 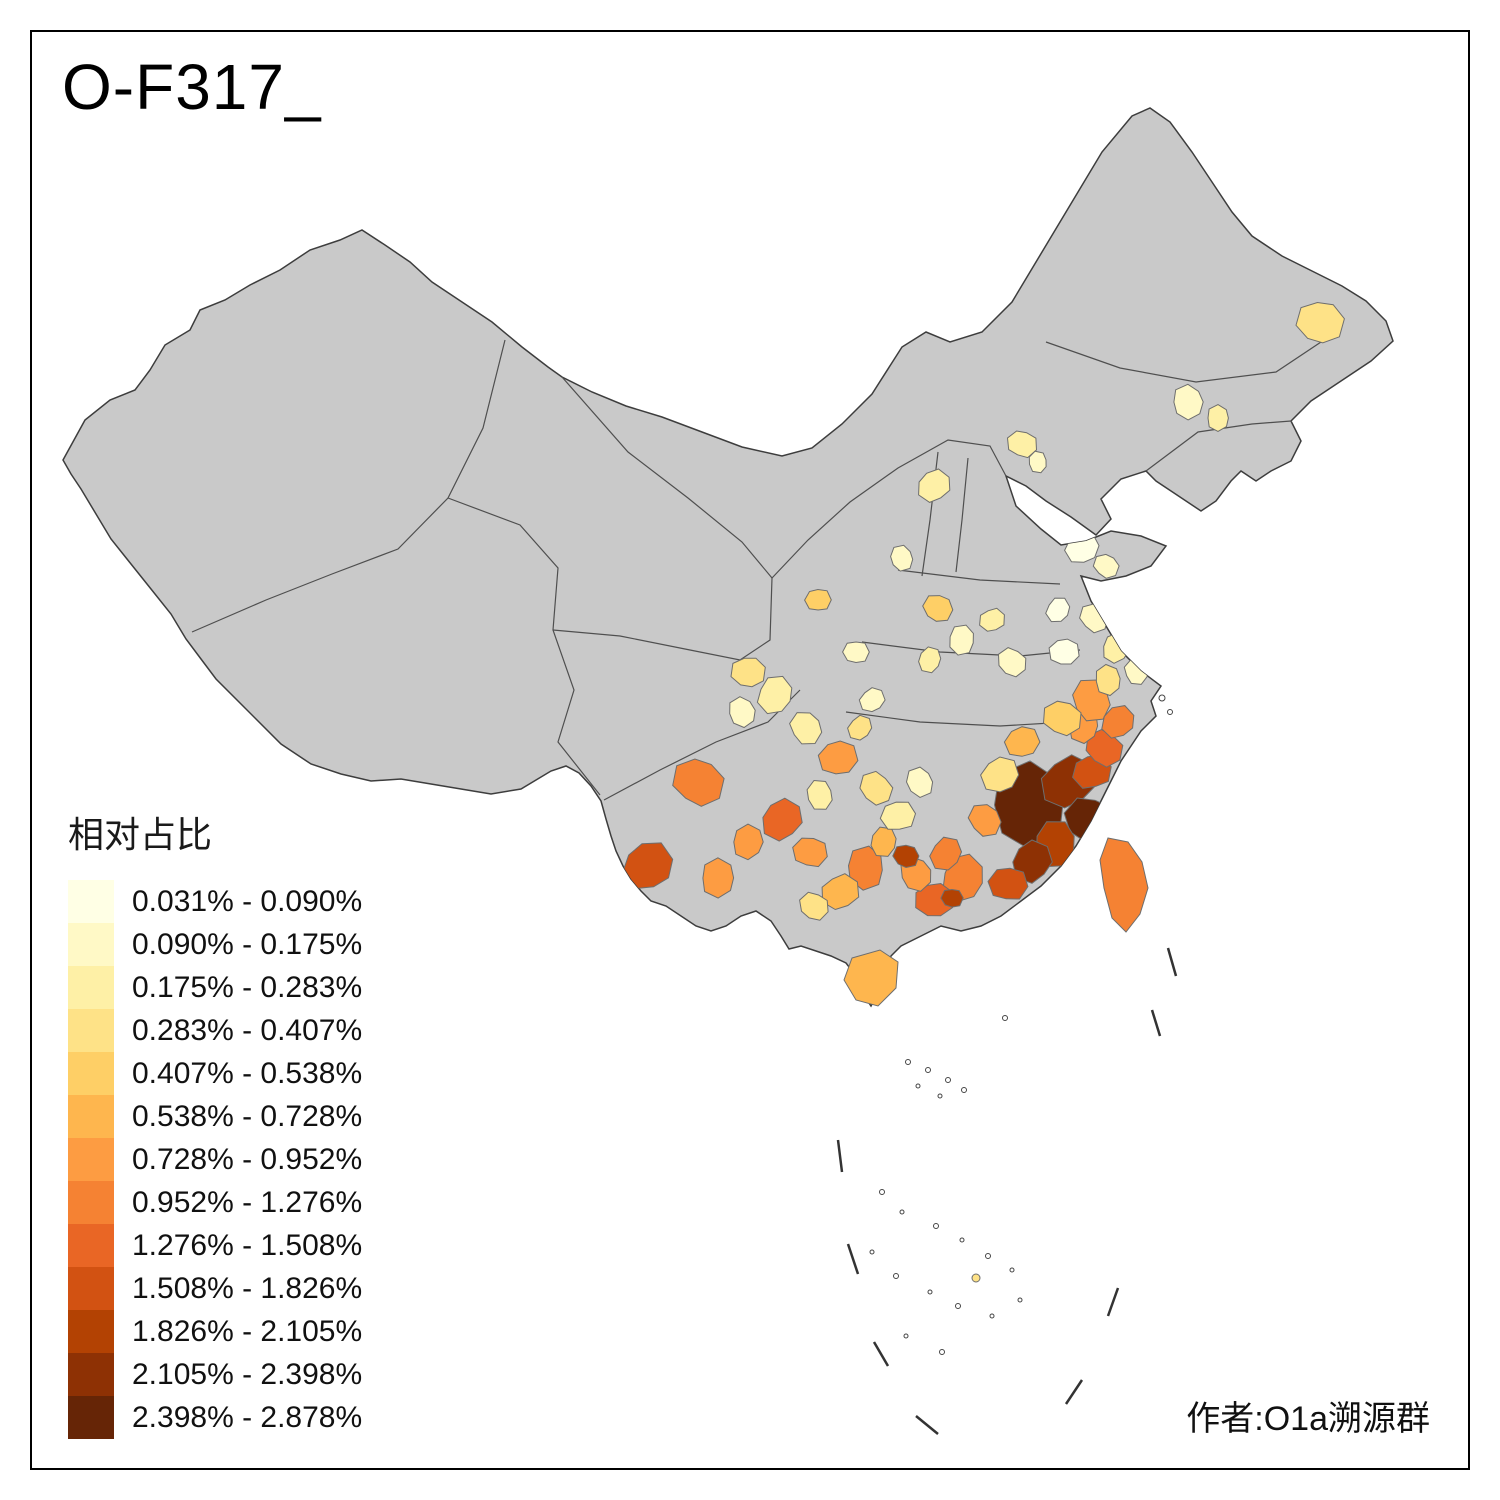 I want to click on legend-row: 0.090% - 0.175%, so click(x=215, y=944).